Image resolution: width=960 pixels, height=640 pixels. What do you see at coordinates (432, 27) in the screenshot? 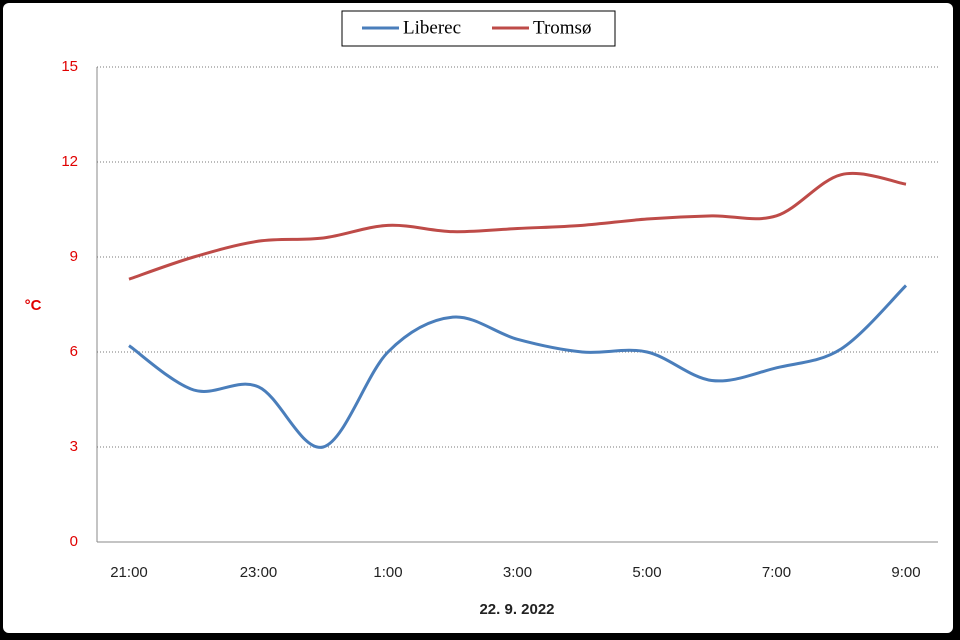
I see `legend-label: Liberec` at bounding box center [432, 27].